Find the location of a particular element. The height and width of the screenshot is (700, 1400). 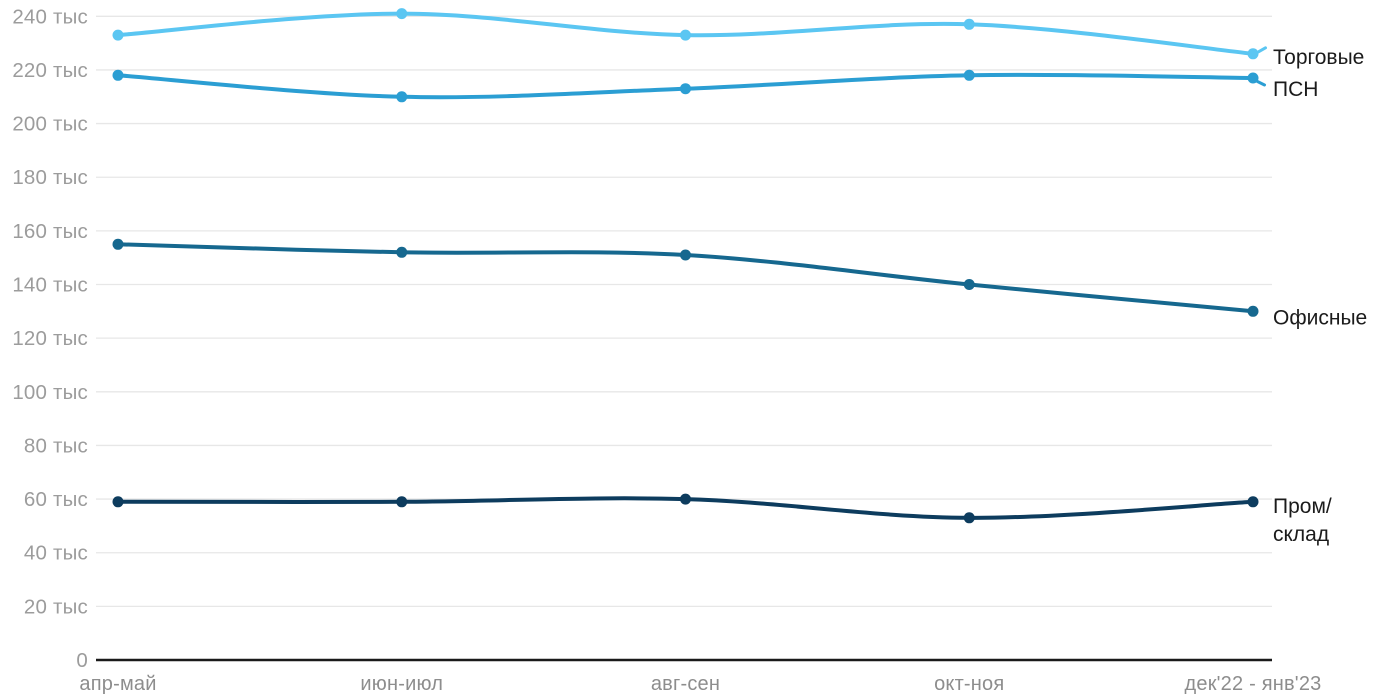

series-0: Торговые is located at coordinates (738, 38).